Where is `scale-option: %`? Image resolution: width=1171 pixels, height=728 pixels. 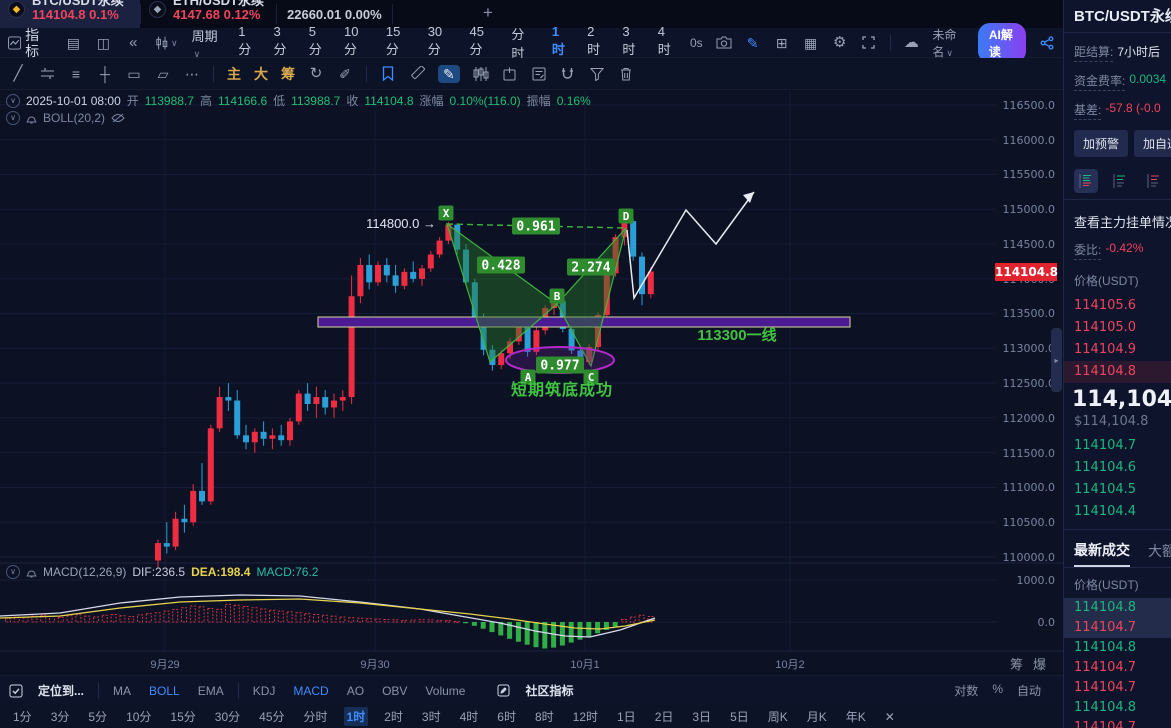 scale-option: % is located at coordinates (997, 689).